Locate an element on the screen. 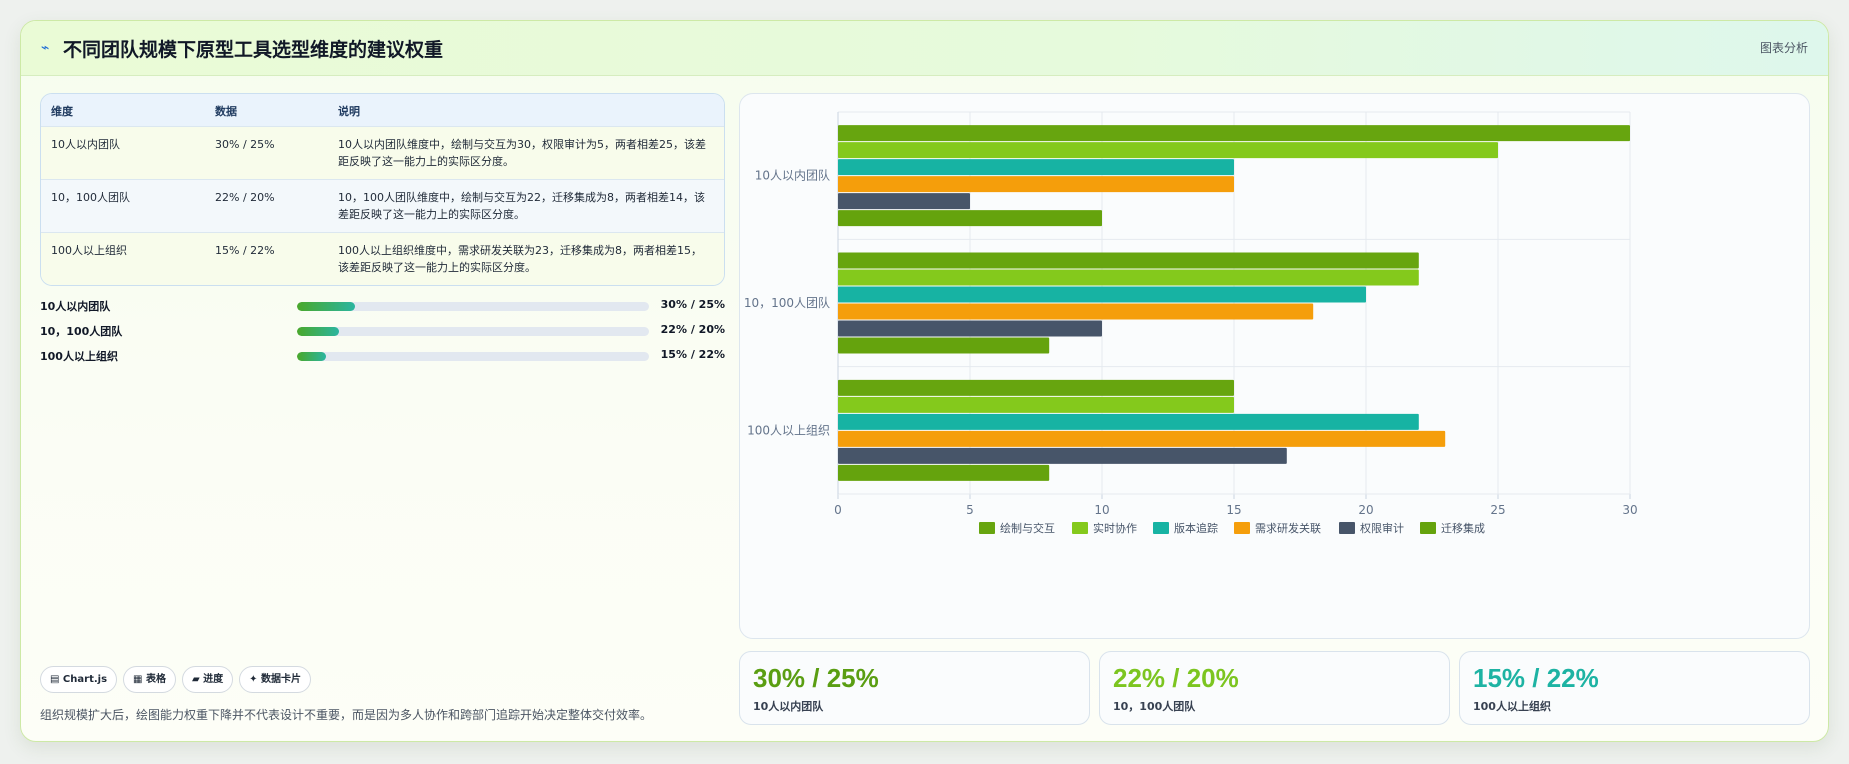  kpi-value: 30% / 25% is located at coordinates (816, 678).